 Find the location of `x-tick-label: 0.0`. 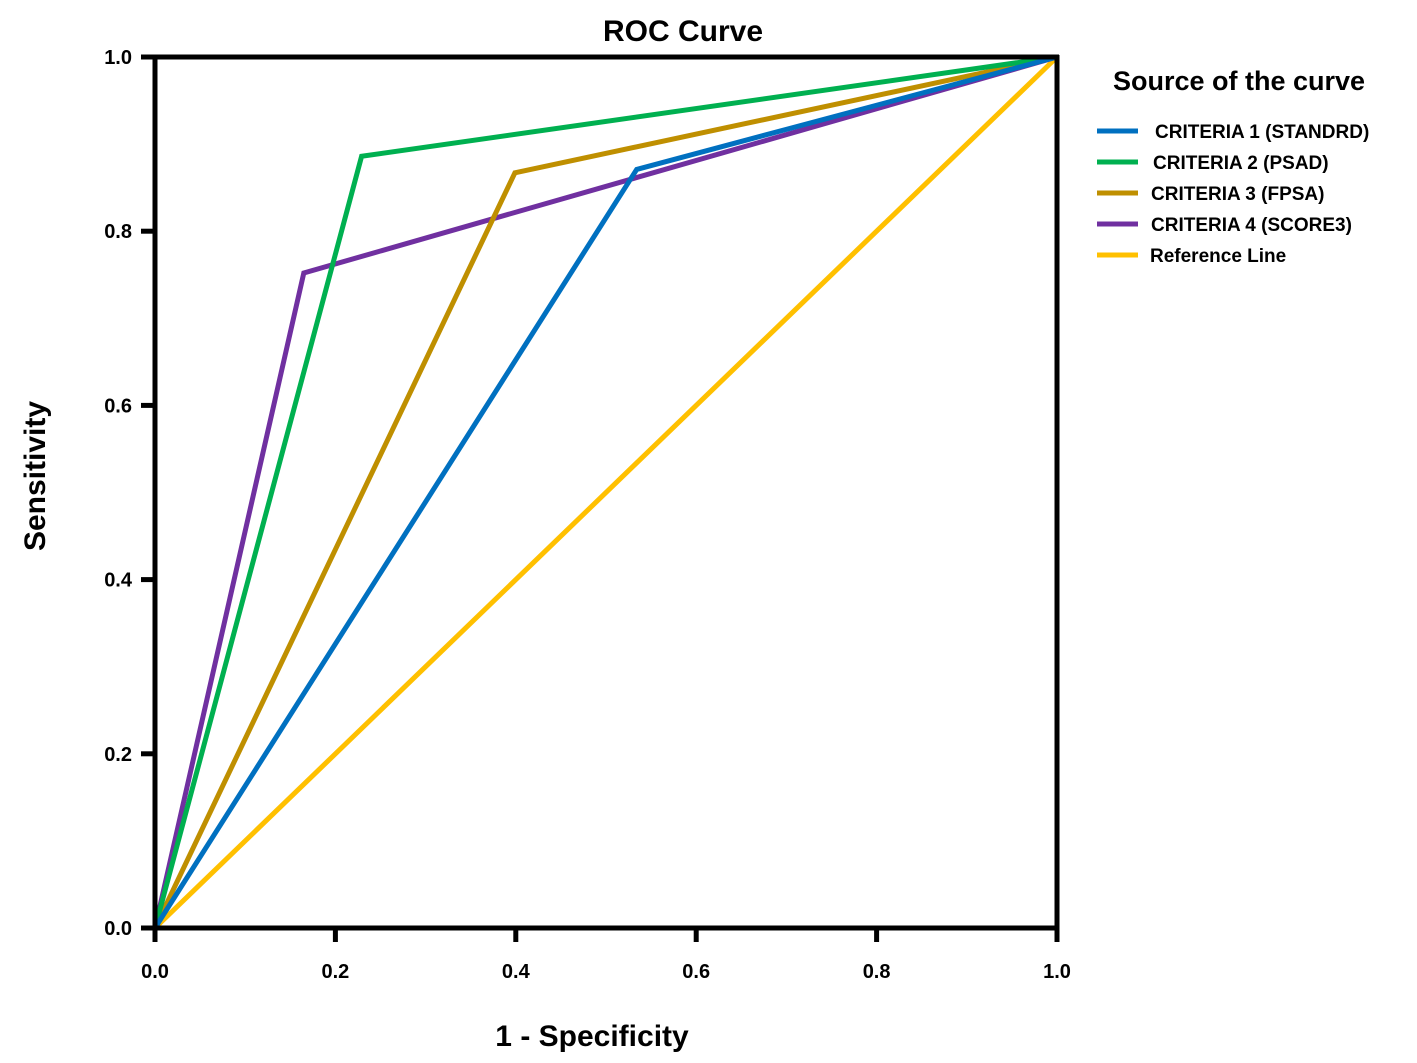

x-tick-label: 0.0 is located at coordinates (155, 972).